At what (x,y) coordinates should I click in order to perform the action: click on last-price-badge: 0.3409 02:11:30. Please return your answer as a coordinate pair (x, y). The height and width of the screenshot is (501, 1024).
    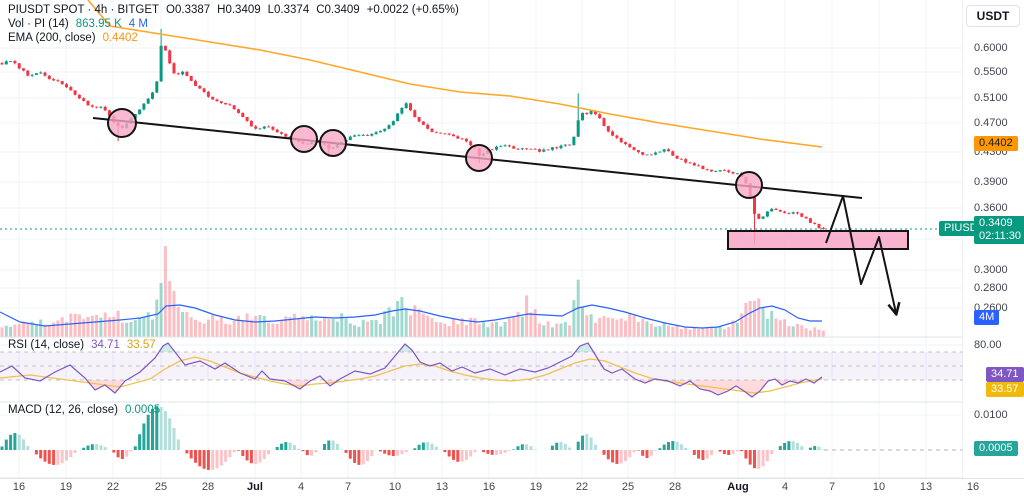
    Looking at the image, I should click on (999, 230).